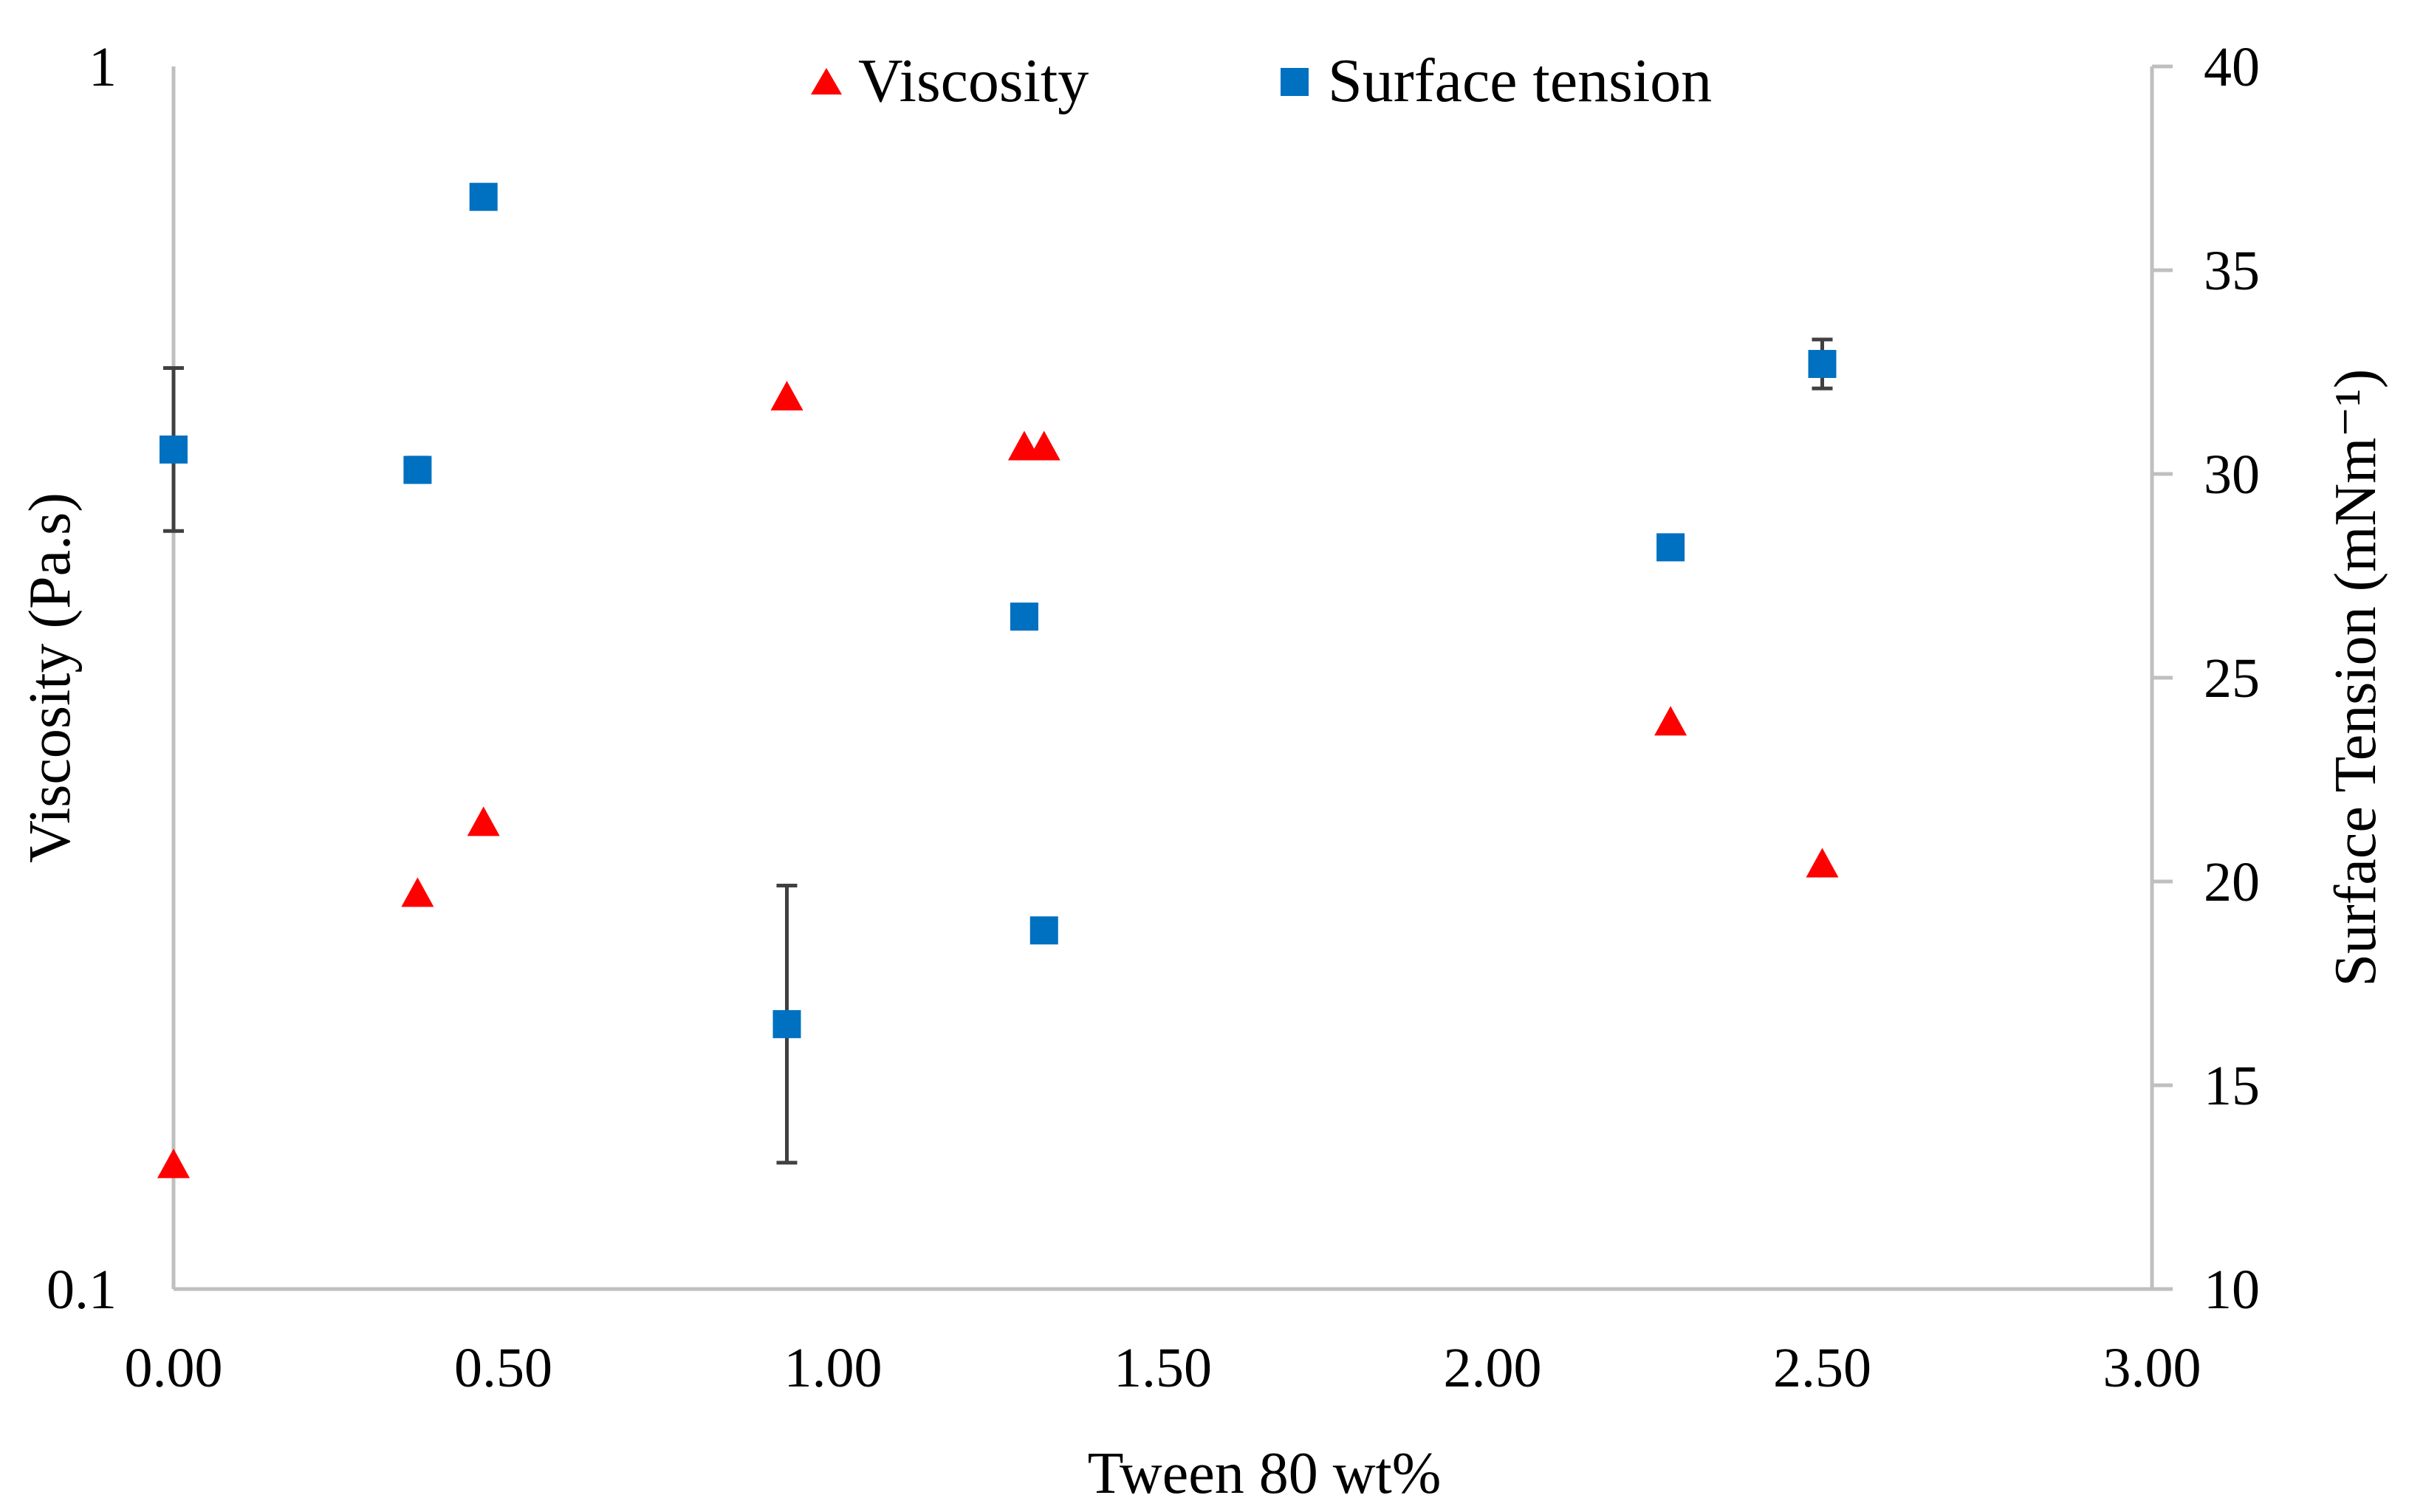  I want to click on x-tick-labels: 0.00 0.50 1.00 1.50 2.00 2.50 3.00, so click(1163, 1368).